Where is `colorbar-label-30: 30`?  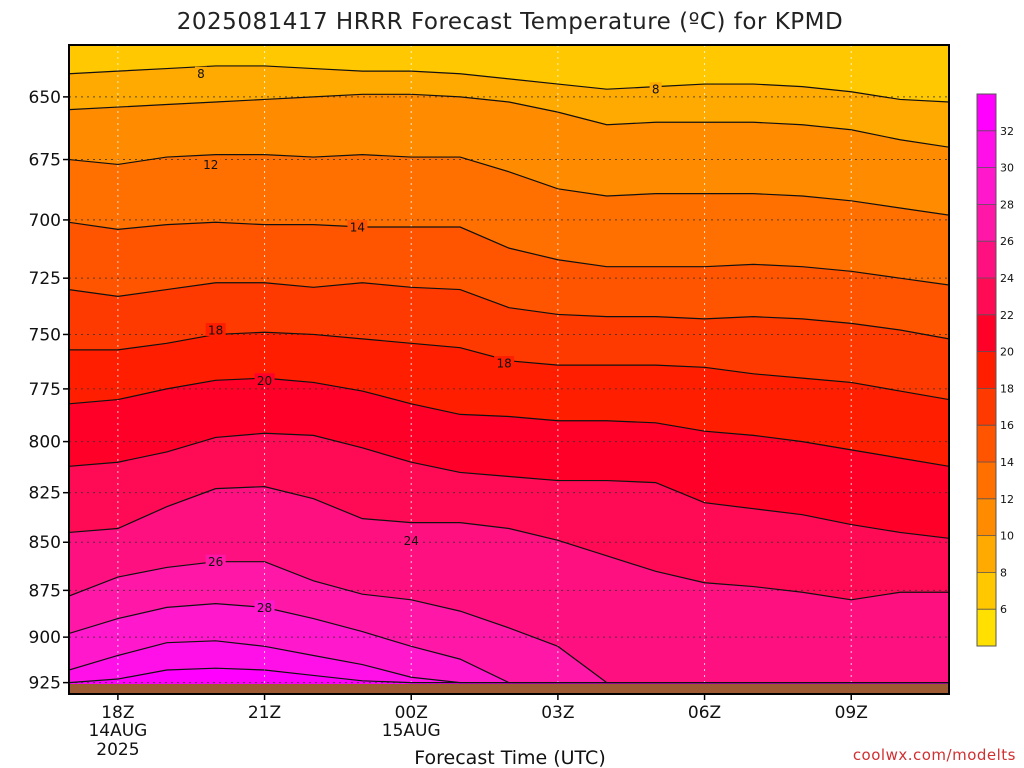
colorbar-label-30: 30 is located at coordinates (1007, 168).